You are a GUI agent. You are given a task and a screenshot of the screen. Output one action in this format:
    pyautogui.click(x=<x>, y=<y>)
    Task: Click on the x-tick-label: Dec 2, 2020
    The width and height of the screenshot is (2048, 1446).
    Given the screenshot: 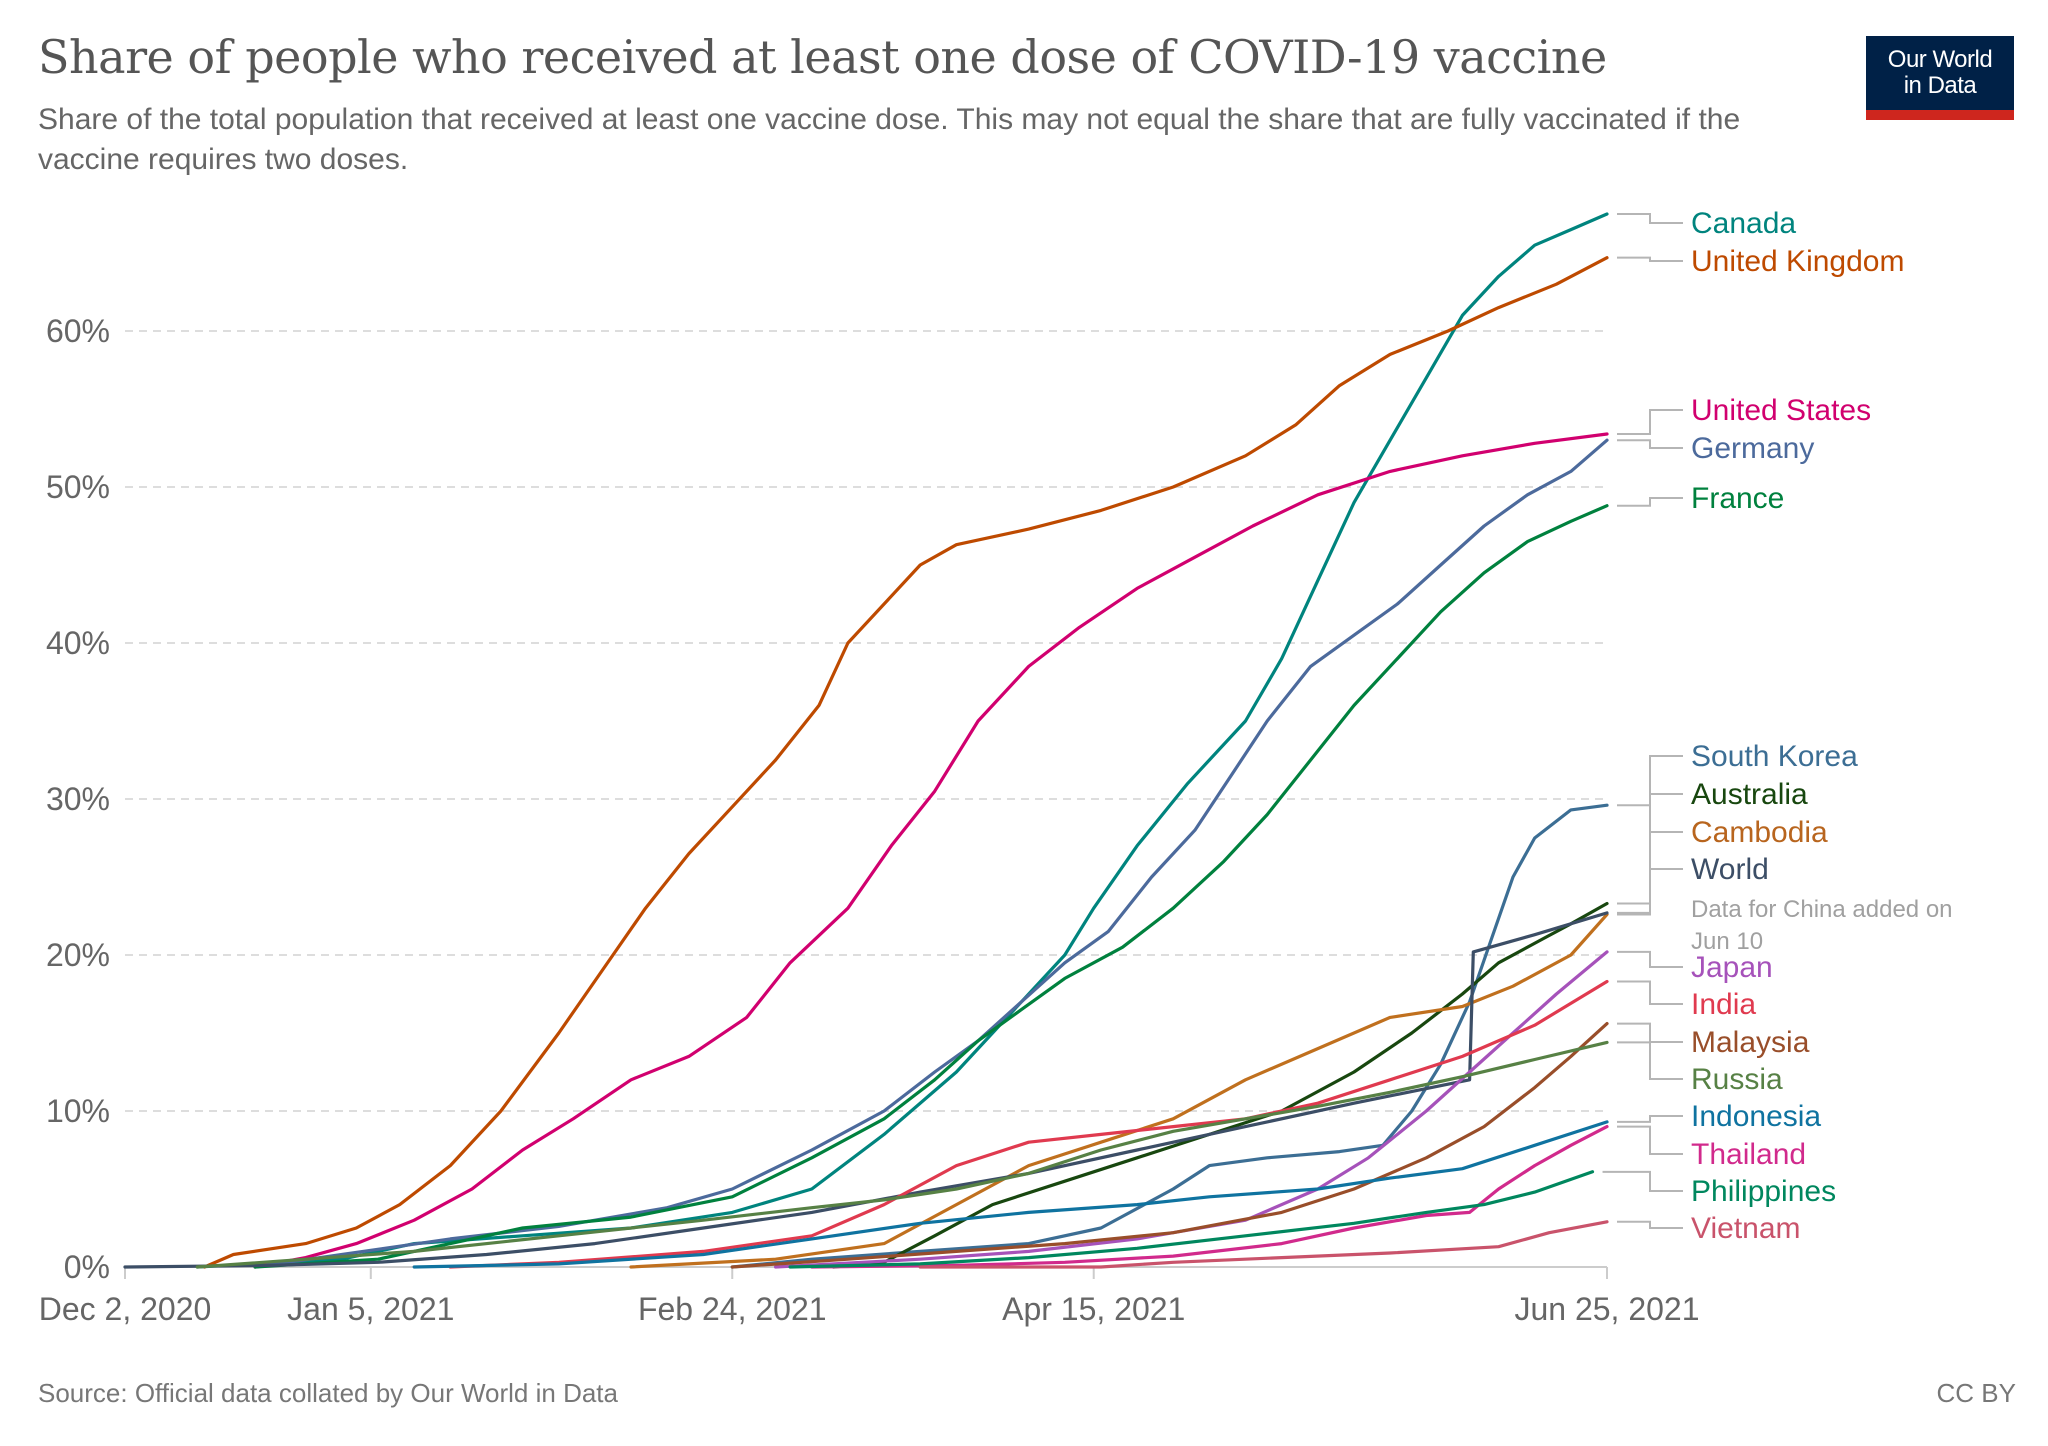 What is the action you would take?
    pyautogui.click(x=125, y=1309)
    